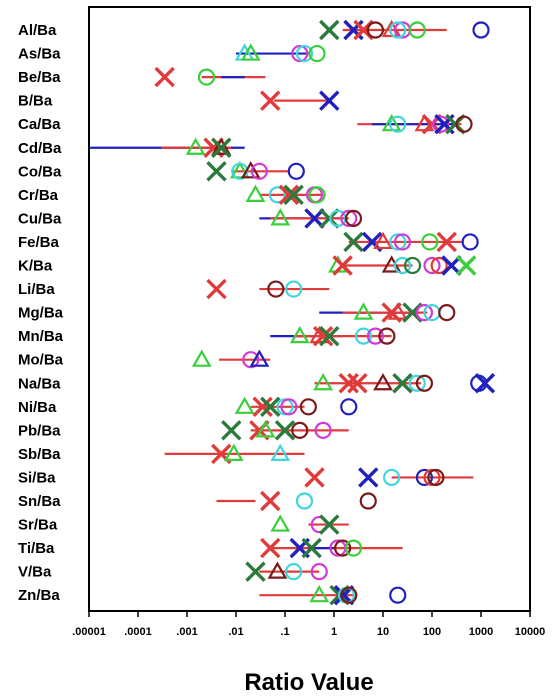  What do you see at coordinates (39, 54) in the screenshot?
I see `category-label: As/Ba` at bounding box center [39, 54].